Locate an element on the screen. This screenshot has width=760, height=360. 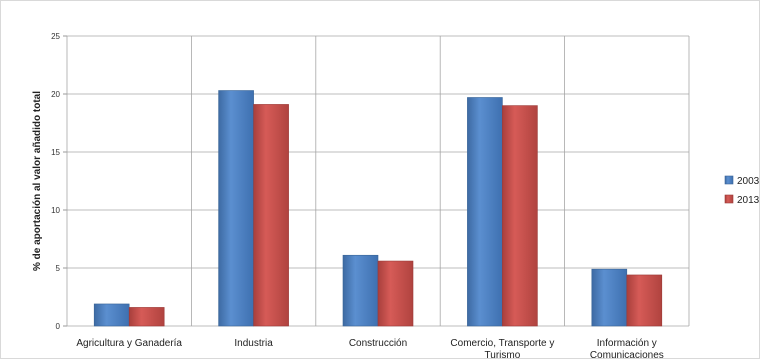
y-tick-label-25: 25 is located at coordinates (55, 36).